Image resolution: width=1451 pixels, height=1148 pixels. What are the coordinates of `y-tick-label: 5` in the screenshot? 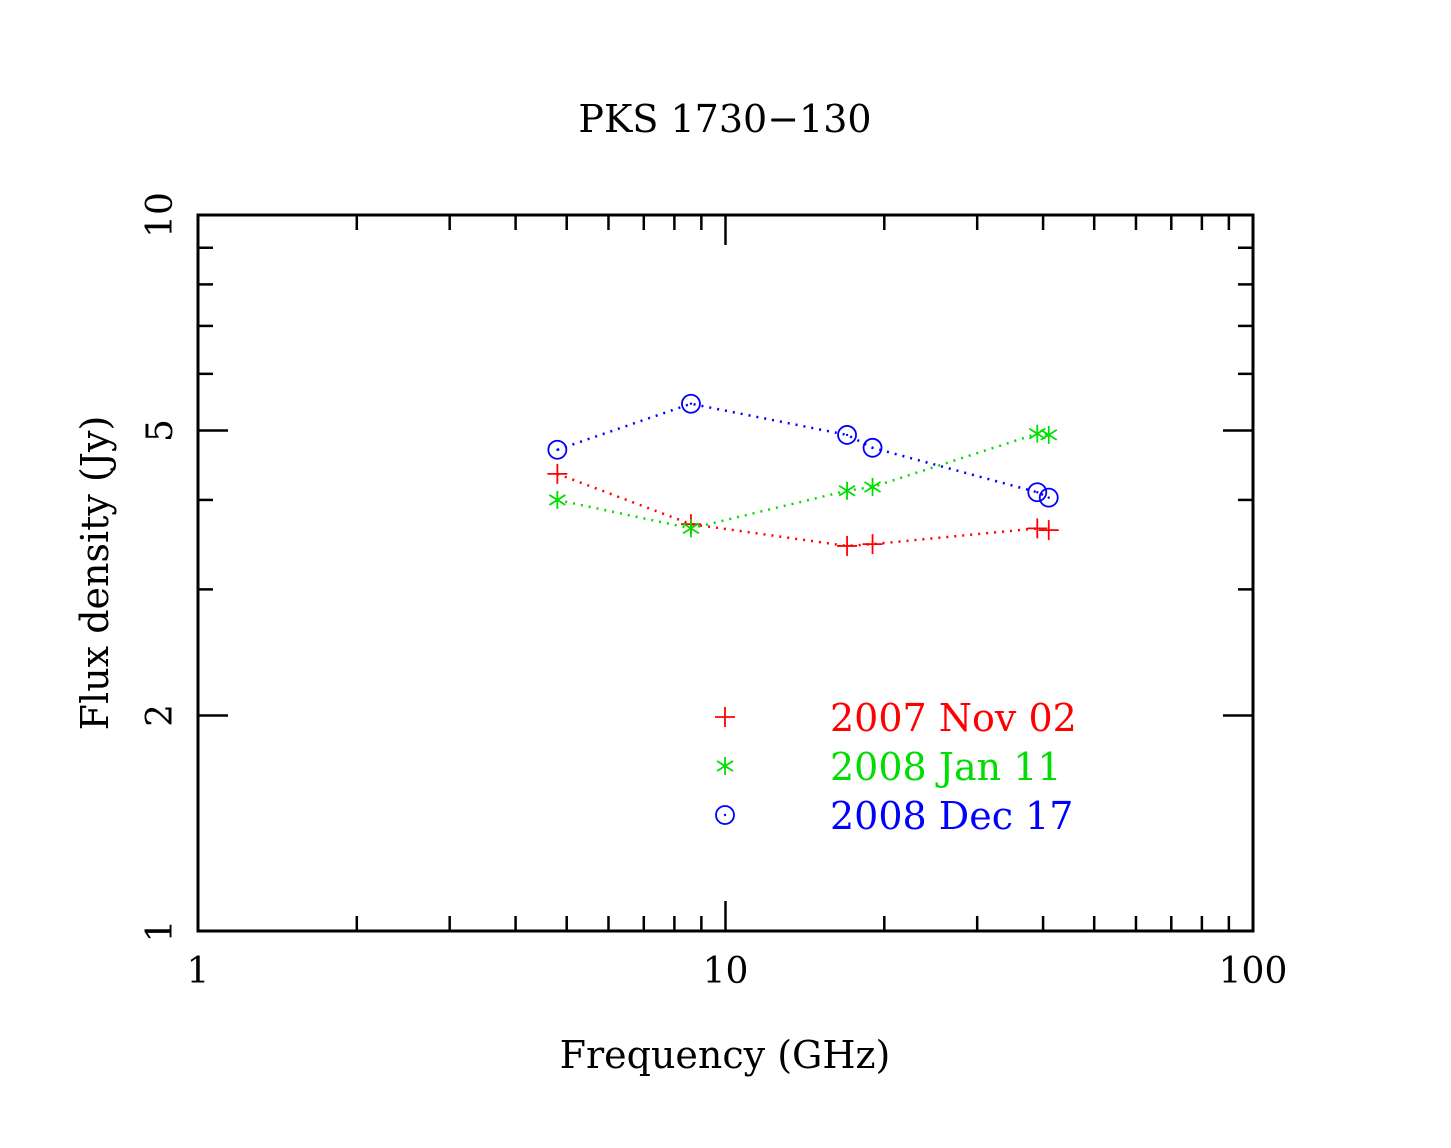 It's located at (160, 430).